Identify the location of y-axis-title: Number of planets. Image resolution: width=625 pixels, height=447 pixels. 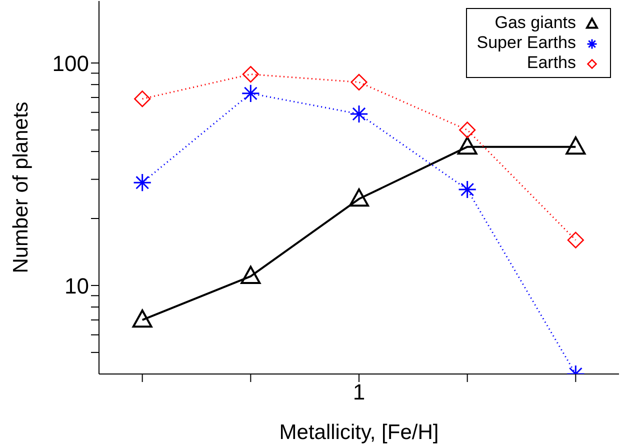
(20, 188).